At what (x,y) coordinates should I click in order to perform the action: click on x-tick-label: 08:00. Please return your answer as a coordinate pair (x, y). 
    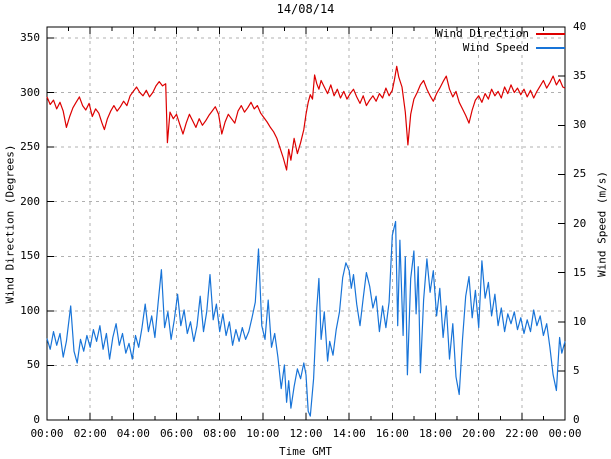
    Looking at the image, I should click on (220, 433).